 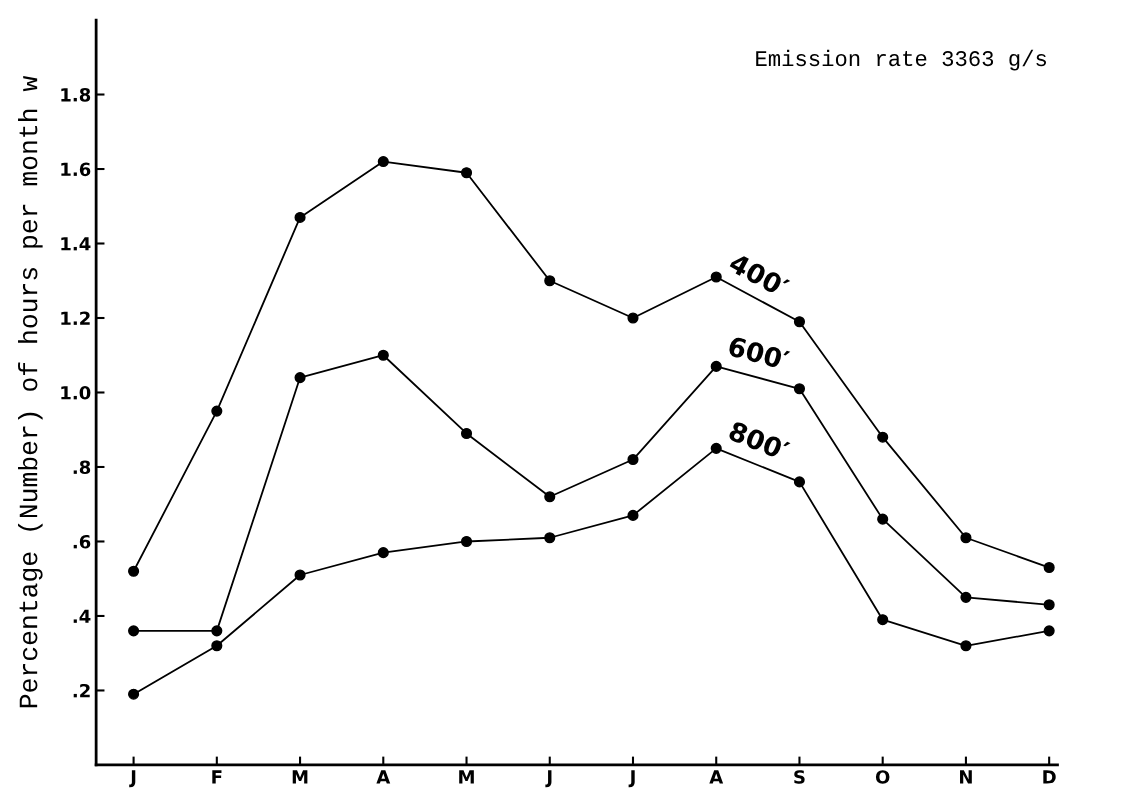 What do you see at coordinates (217, 777) in the screenshot?
I see `x-tick-label: F` at bounding box center [217, 777].